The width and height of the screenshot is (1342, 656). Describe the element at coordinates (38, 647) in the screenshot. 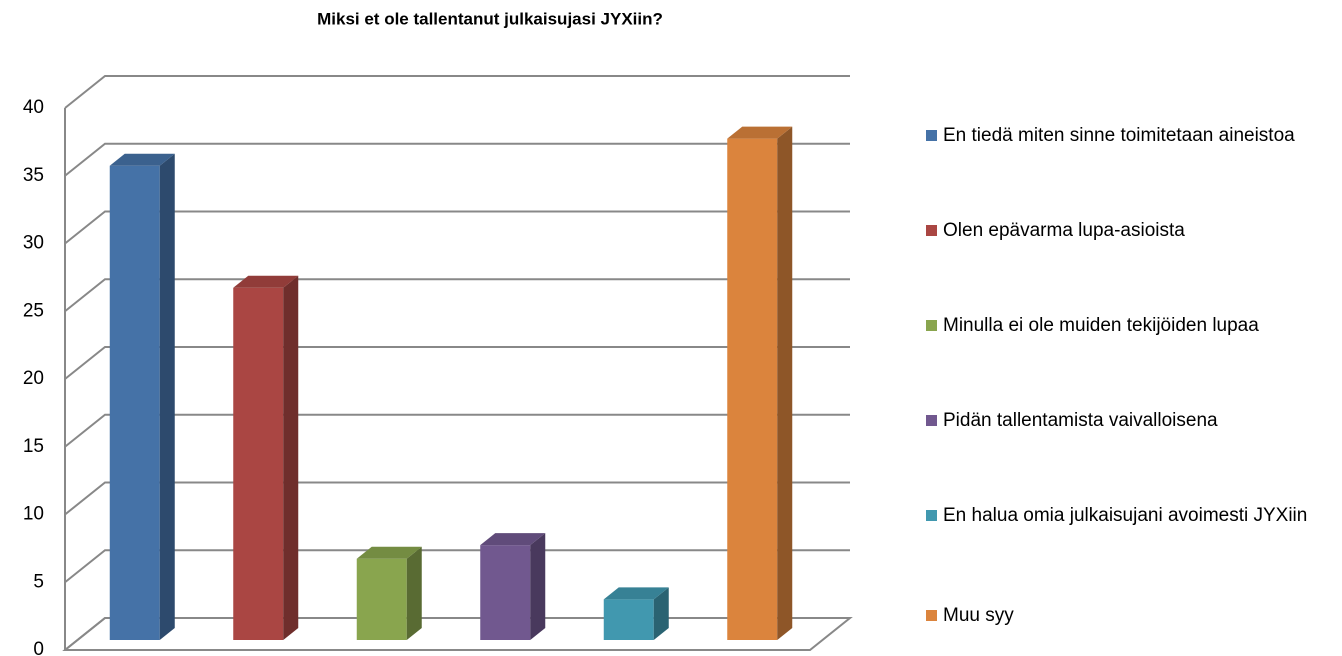

I see `y-tick-label: 0` at that location.